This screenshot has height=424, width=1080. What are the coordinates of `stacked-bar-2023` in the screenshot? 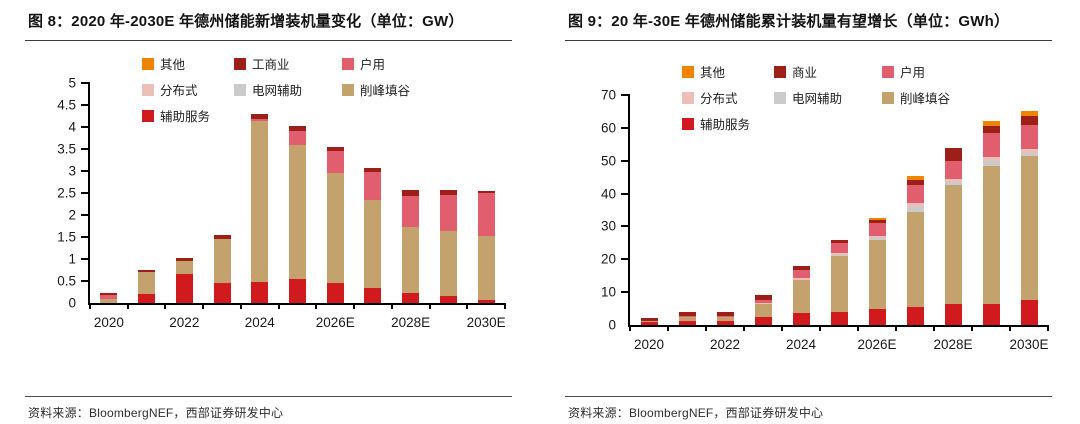 It's located at (222, 268).